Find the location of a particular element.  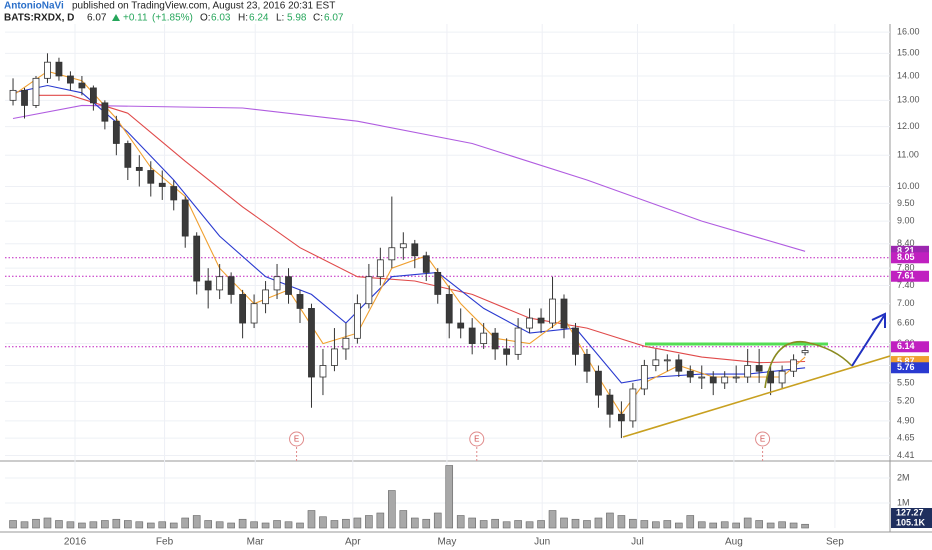

volume-tag is located at coordinates (911, 513).